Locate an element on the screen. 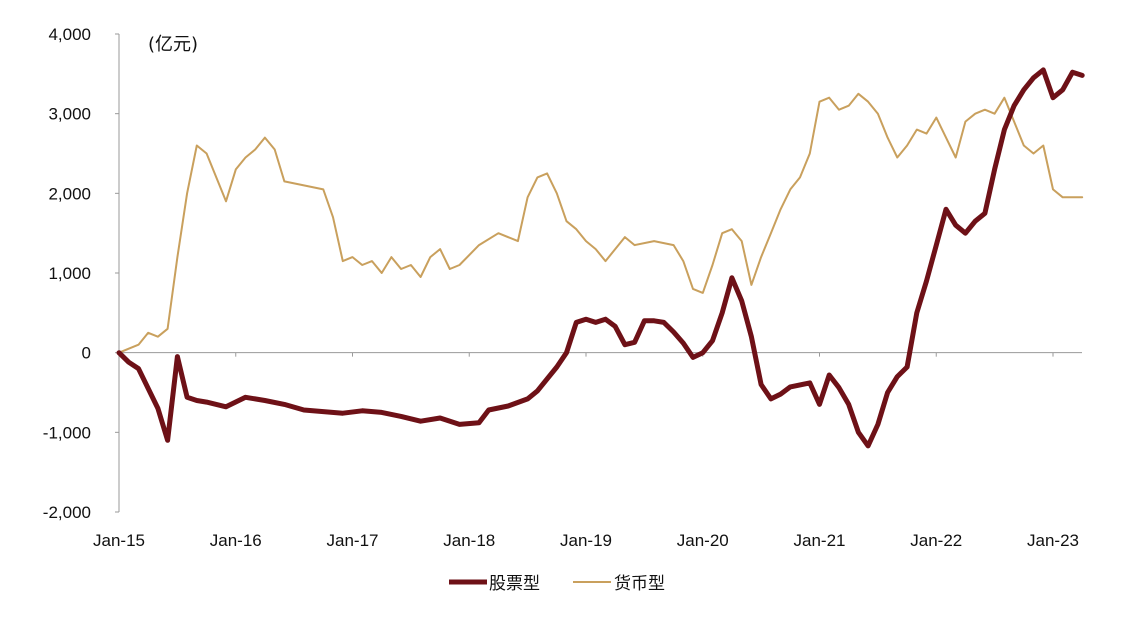  x-tick-label: Jan-19 is located at coordinates (586, 540).